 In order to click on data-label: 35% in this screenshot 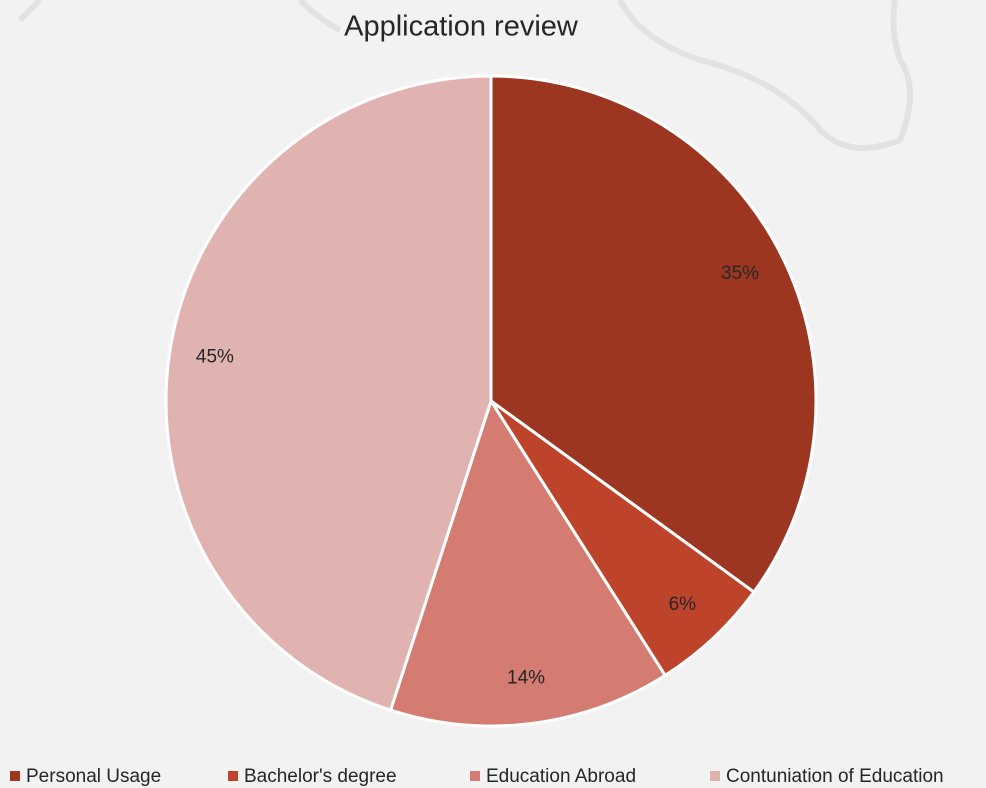, I will do `click(740, 273)`.